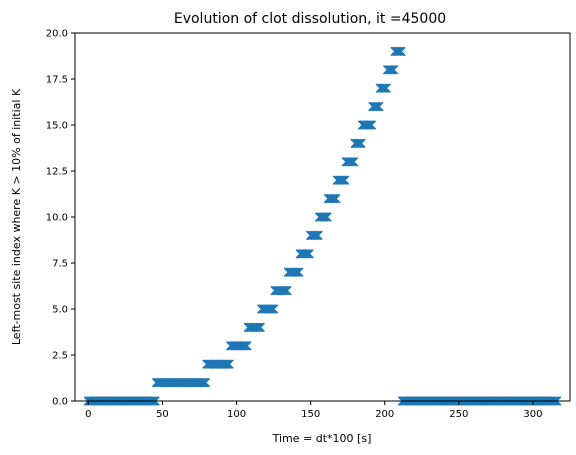 The image size is (576, 455). I want to click on x-tick-label: 300, so click(532, 414).